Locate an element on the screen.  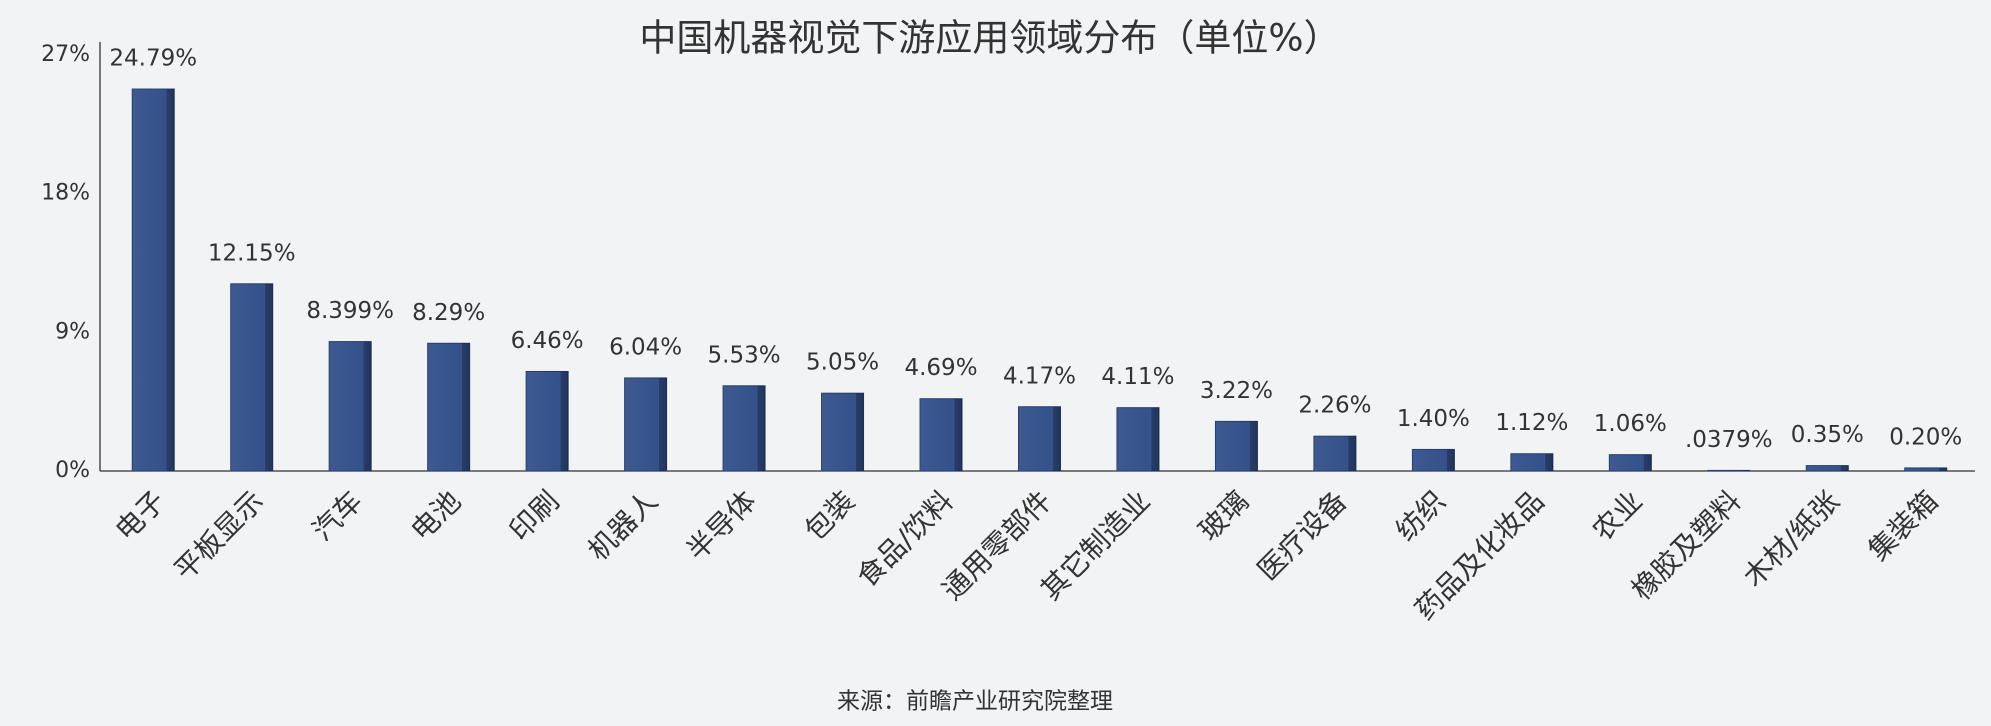
value-label: 3.22% is located at coordinates (1236, 391).